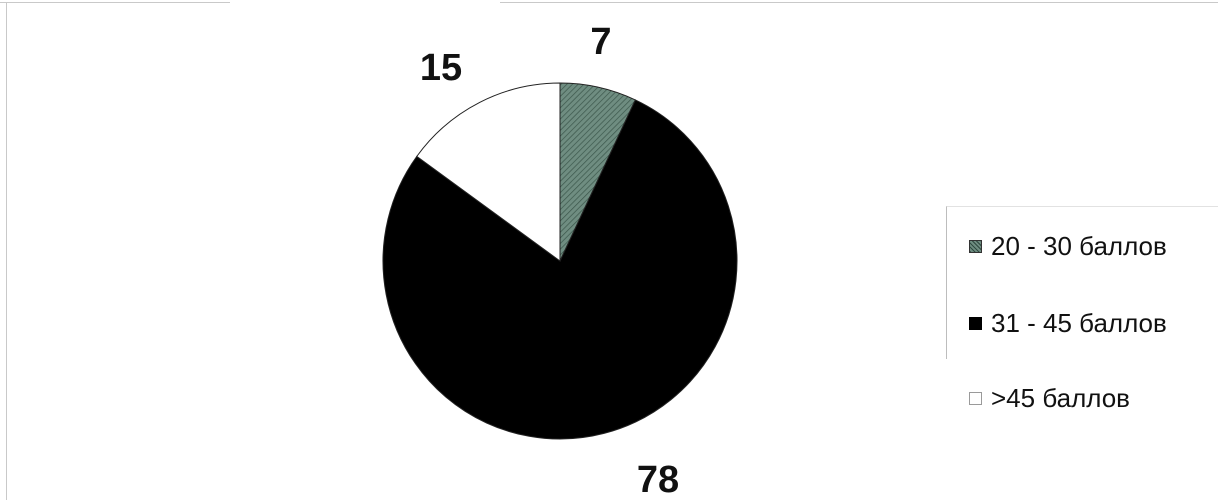 Image resolution: width=1218 pixels, height=500 pixels. I want to click on legend-item-31-45: 31 - 45 баллов, so click(1068, 323).